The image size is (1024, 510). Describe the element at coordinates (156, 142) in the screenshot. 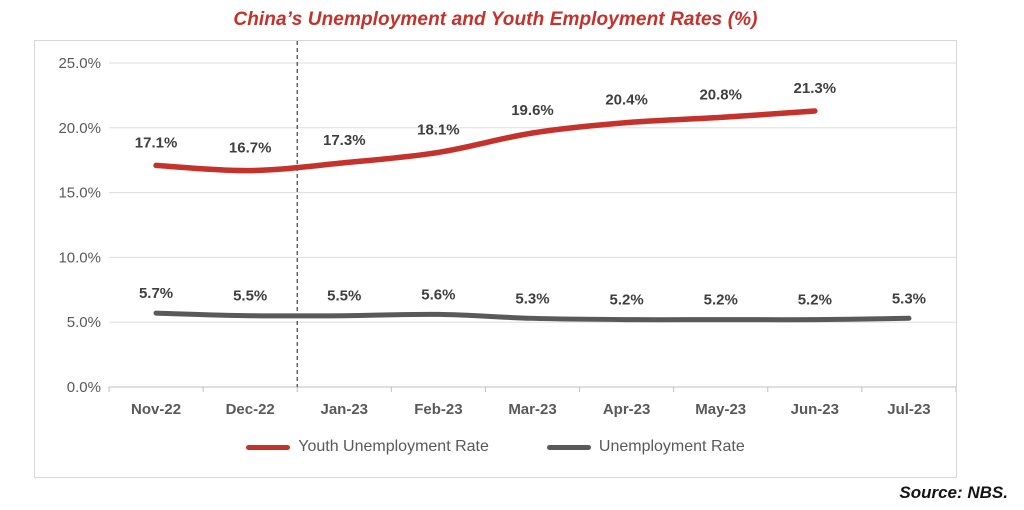

I see `data-label: 17.1%` at that location.